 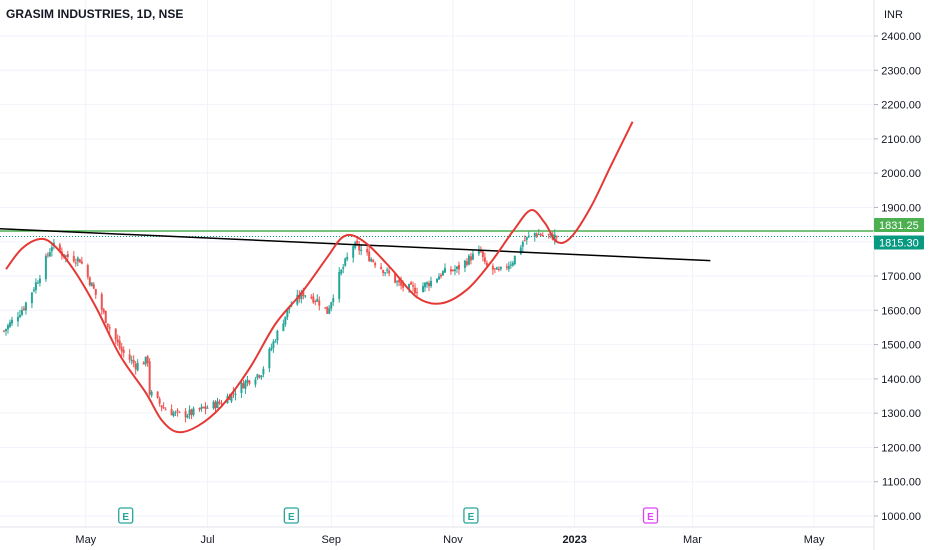 What do you see at coordinates (901, 517) in the screenshot?
I see `y-tick-label: 1000.00` at bounding box center [901, 517].